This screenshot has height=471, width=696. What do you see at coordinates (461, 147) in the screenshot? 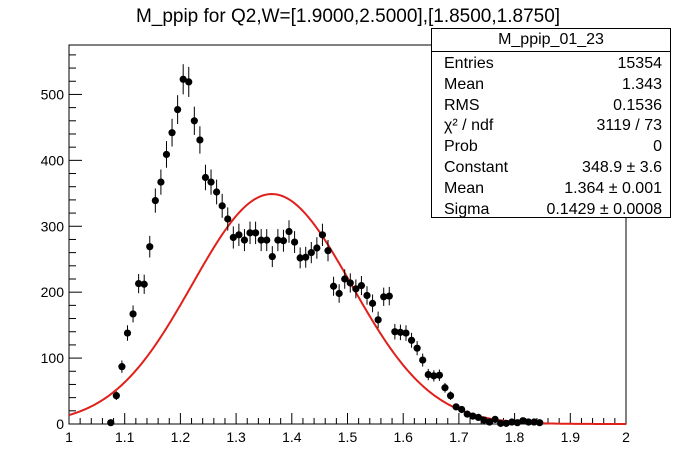
I see `stats-label: Prob` at bounding box center [461, 147].